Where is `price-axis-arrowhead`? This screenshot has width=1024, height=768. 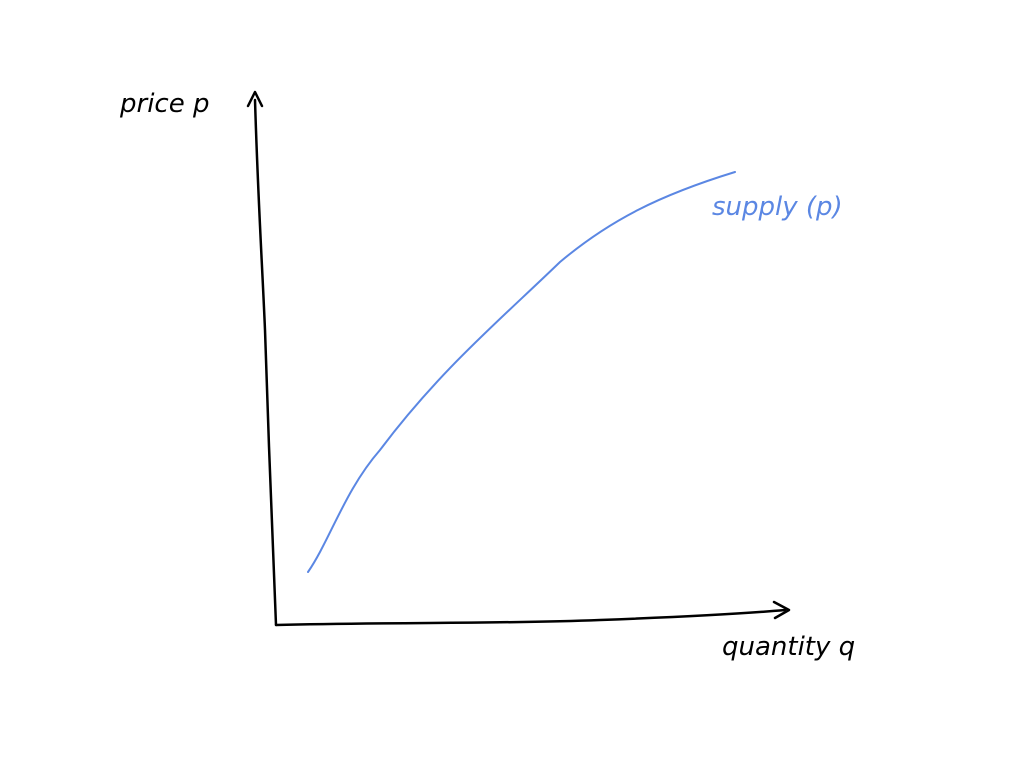
price-axis-arrowhead is located at coordinates (255, 99).